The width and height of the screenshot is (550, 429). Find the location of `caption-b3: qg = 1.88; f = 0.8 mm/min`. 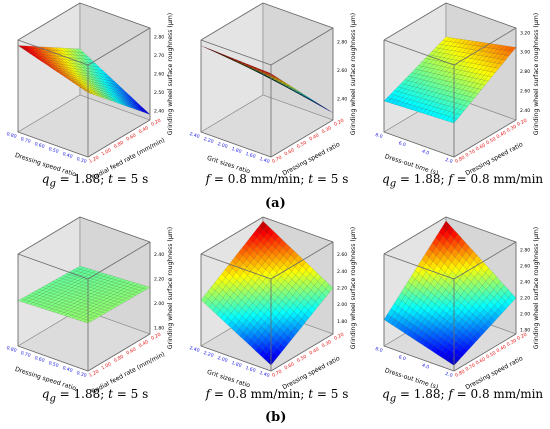

caption-b3: qg = 1.88; f = 0.8 mm/min is located at coordinates (463, 396).